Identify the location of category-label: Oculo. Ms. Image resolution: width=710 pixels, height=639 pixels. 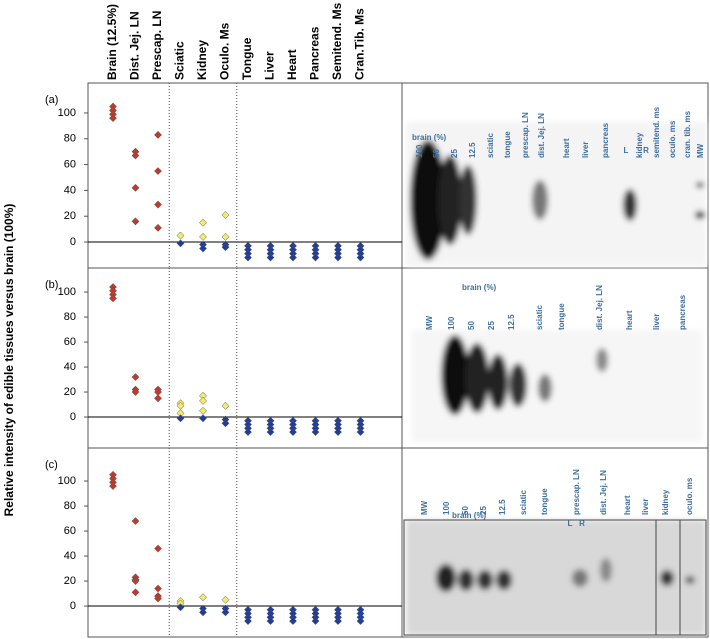
(225, 51).